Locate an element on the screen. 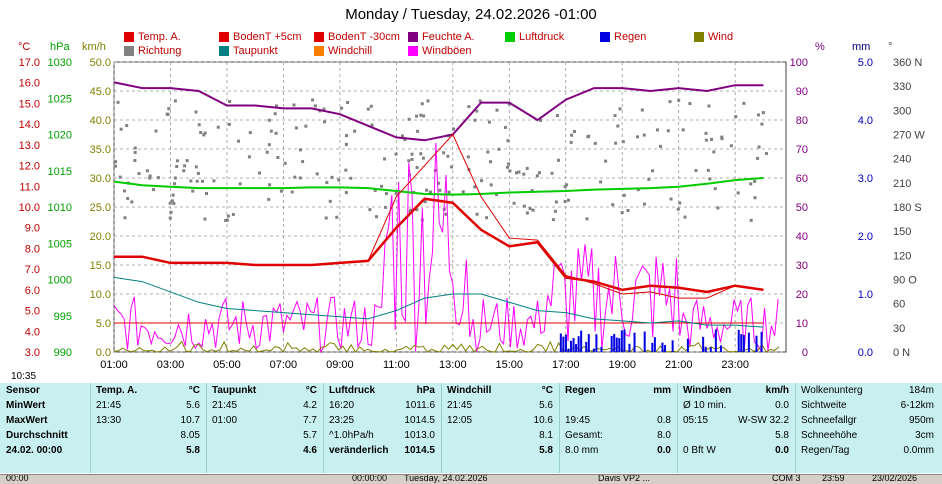 The width and height of the screenshot is (942, 484). axis-unit-kmh: km/h is located at coordinates (94, 47).